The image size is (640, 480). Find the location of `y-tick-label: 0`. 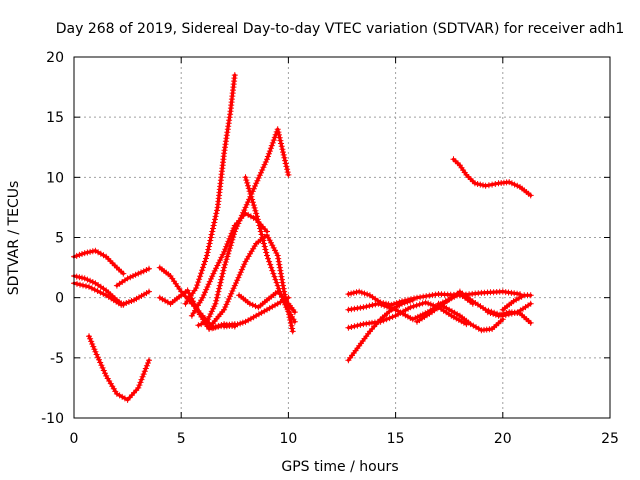

y-tick-label: 0 is located at coordinates (59, 299).